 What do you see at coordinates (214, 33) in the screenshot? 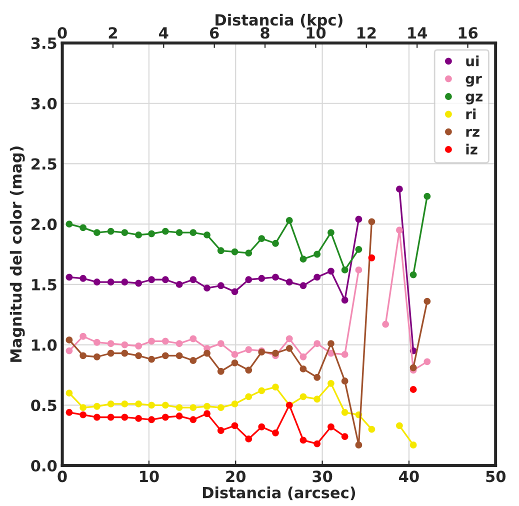
I see `x2-tick-label: 6` at bounding box center [214, 33].